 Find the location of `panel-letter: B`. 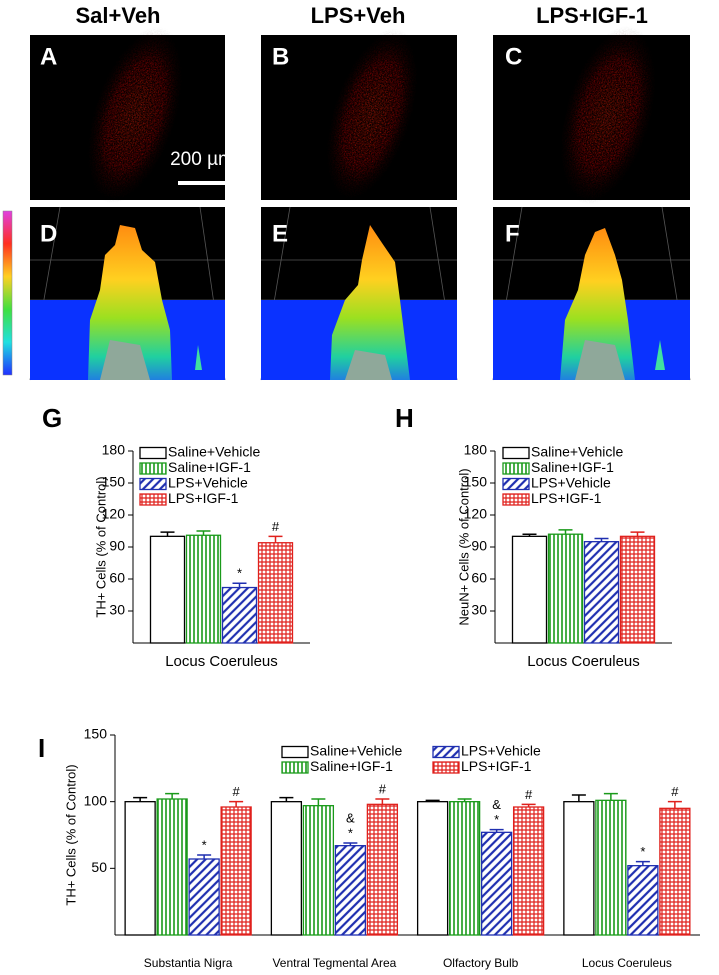

panel-letter: B is located at coordinates (280, 56).